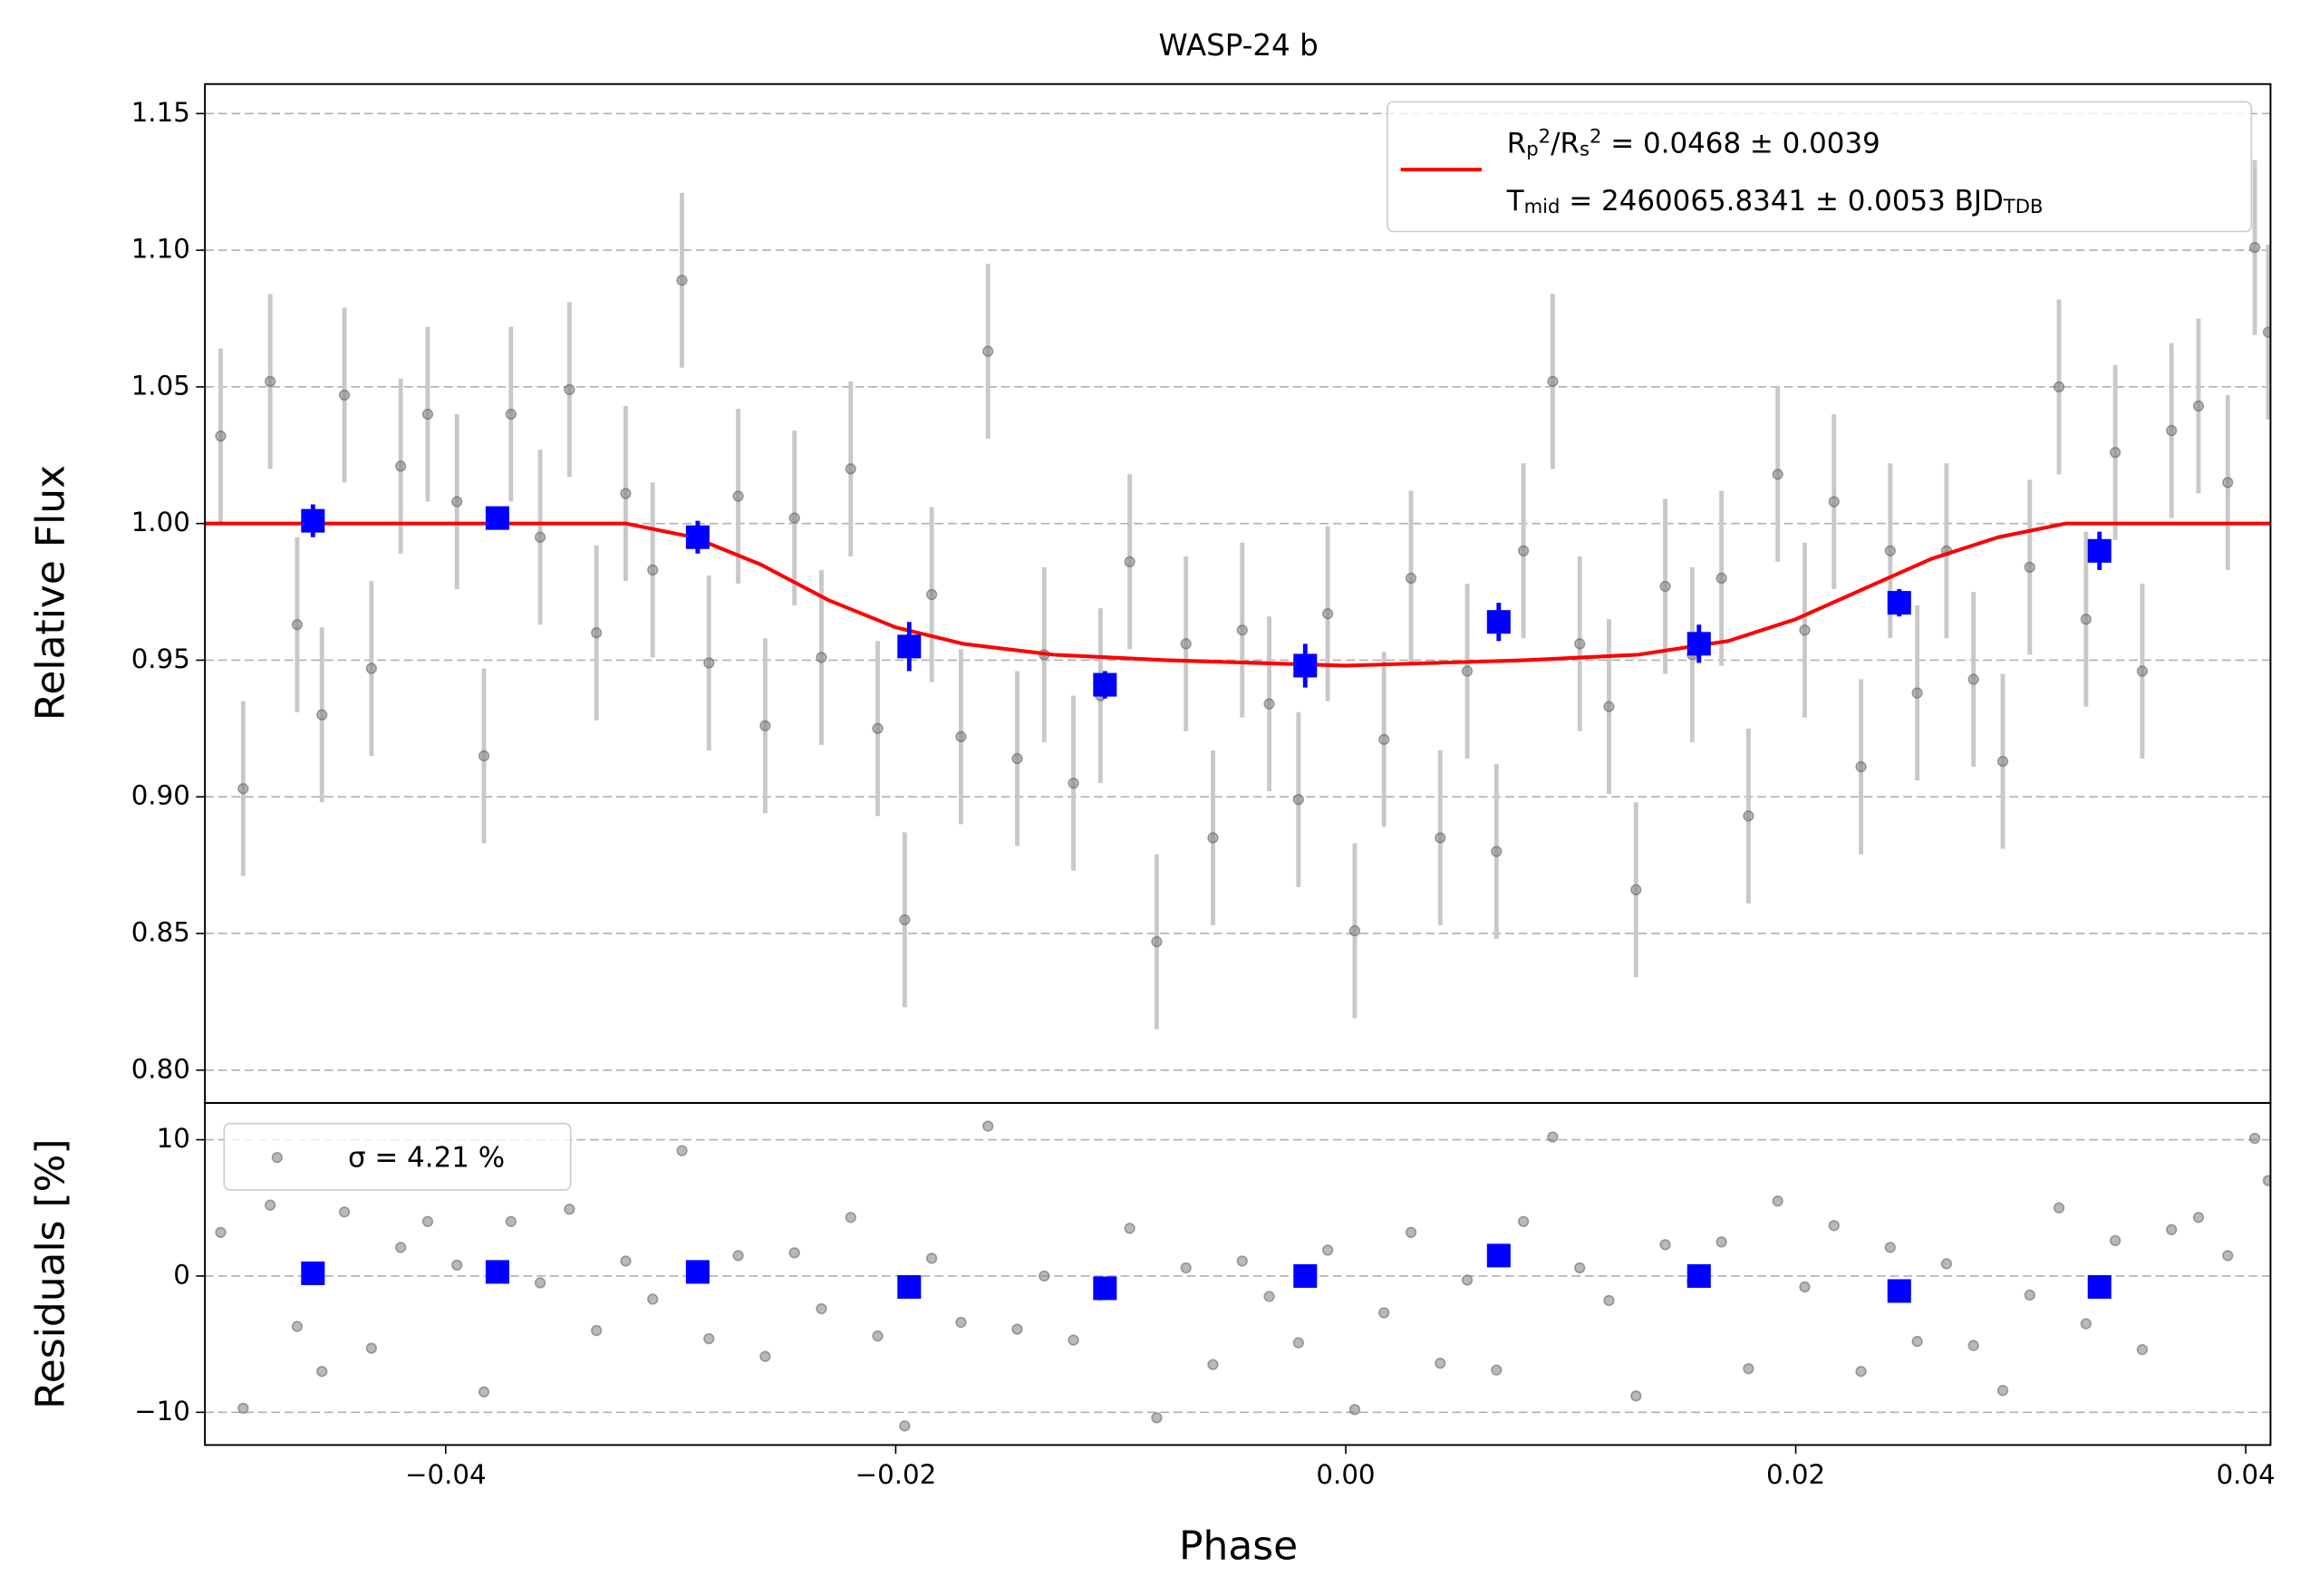 The height and width of the screenshot is (1596, 2300). What do you see at coordinates (2246, 1474) in the screenshot?
I see `x-tick-label: 0.04` at bounding box center [2246, 1474].